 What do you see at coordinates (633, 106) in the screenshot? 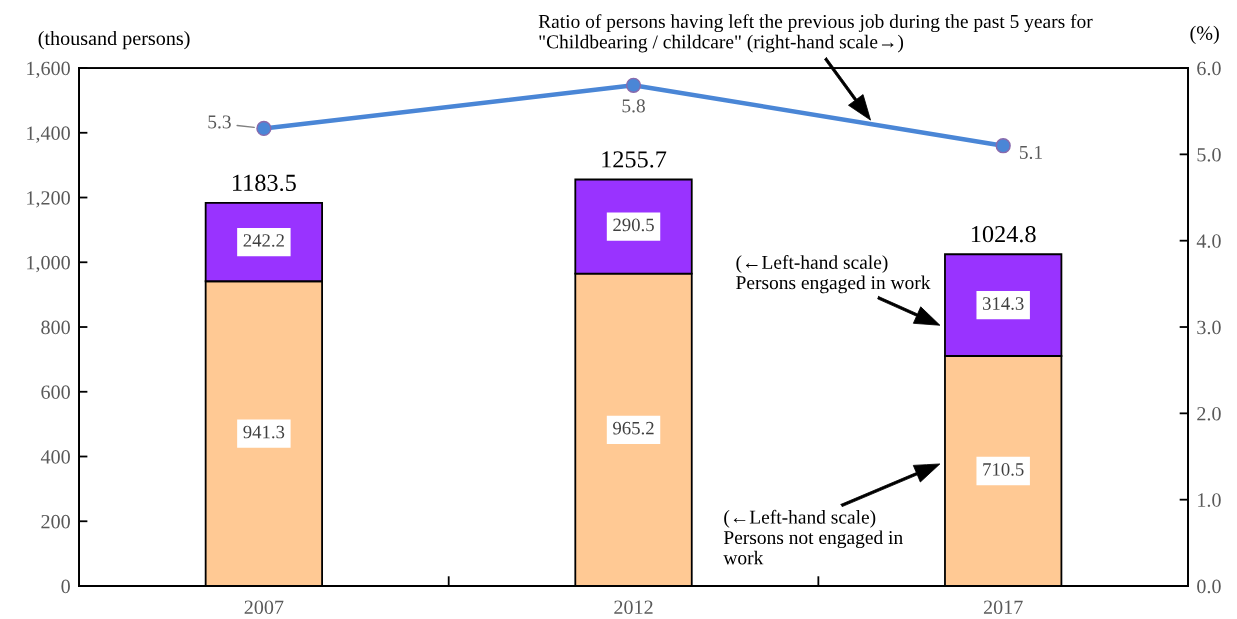
I see `data-label: 5.8` at bounding box center [633, 106].